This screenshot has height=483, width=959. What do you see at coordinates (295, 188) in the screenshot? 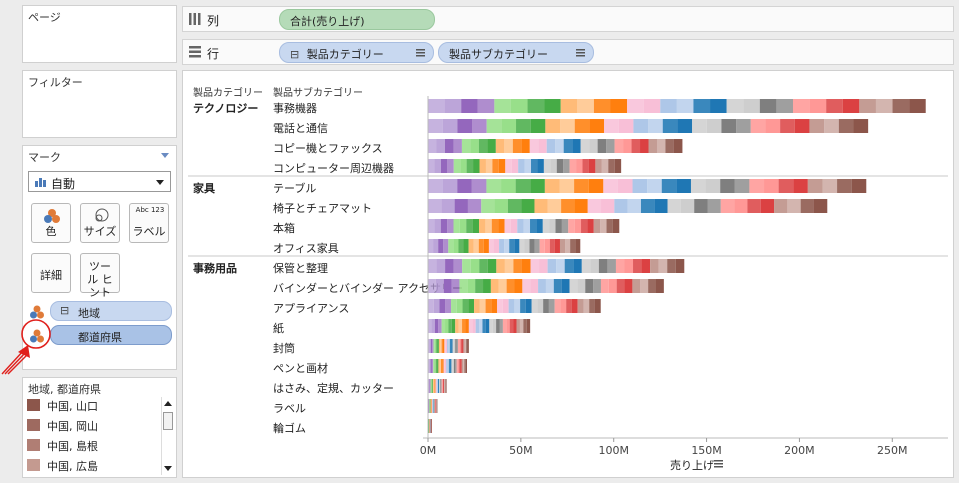
I see `subcategory-label: テーブル` at bounding box center [295, 188].